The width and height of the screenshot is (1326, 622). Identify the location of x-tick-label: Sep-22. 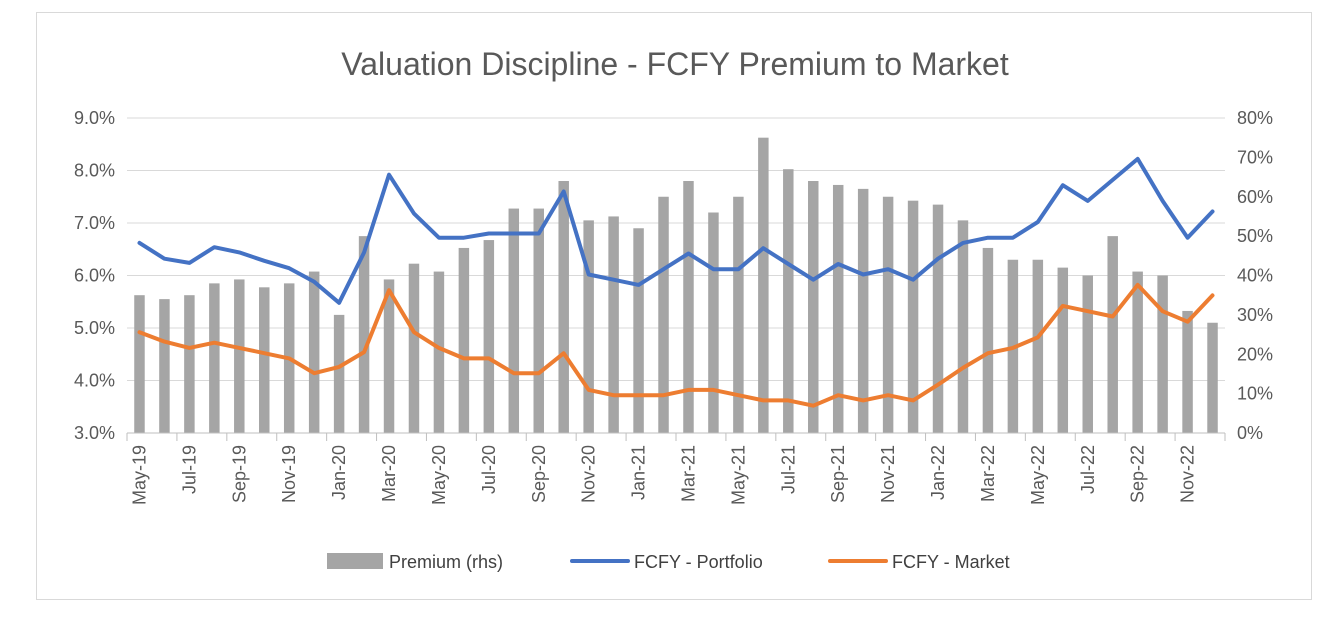
(1138, 474).